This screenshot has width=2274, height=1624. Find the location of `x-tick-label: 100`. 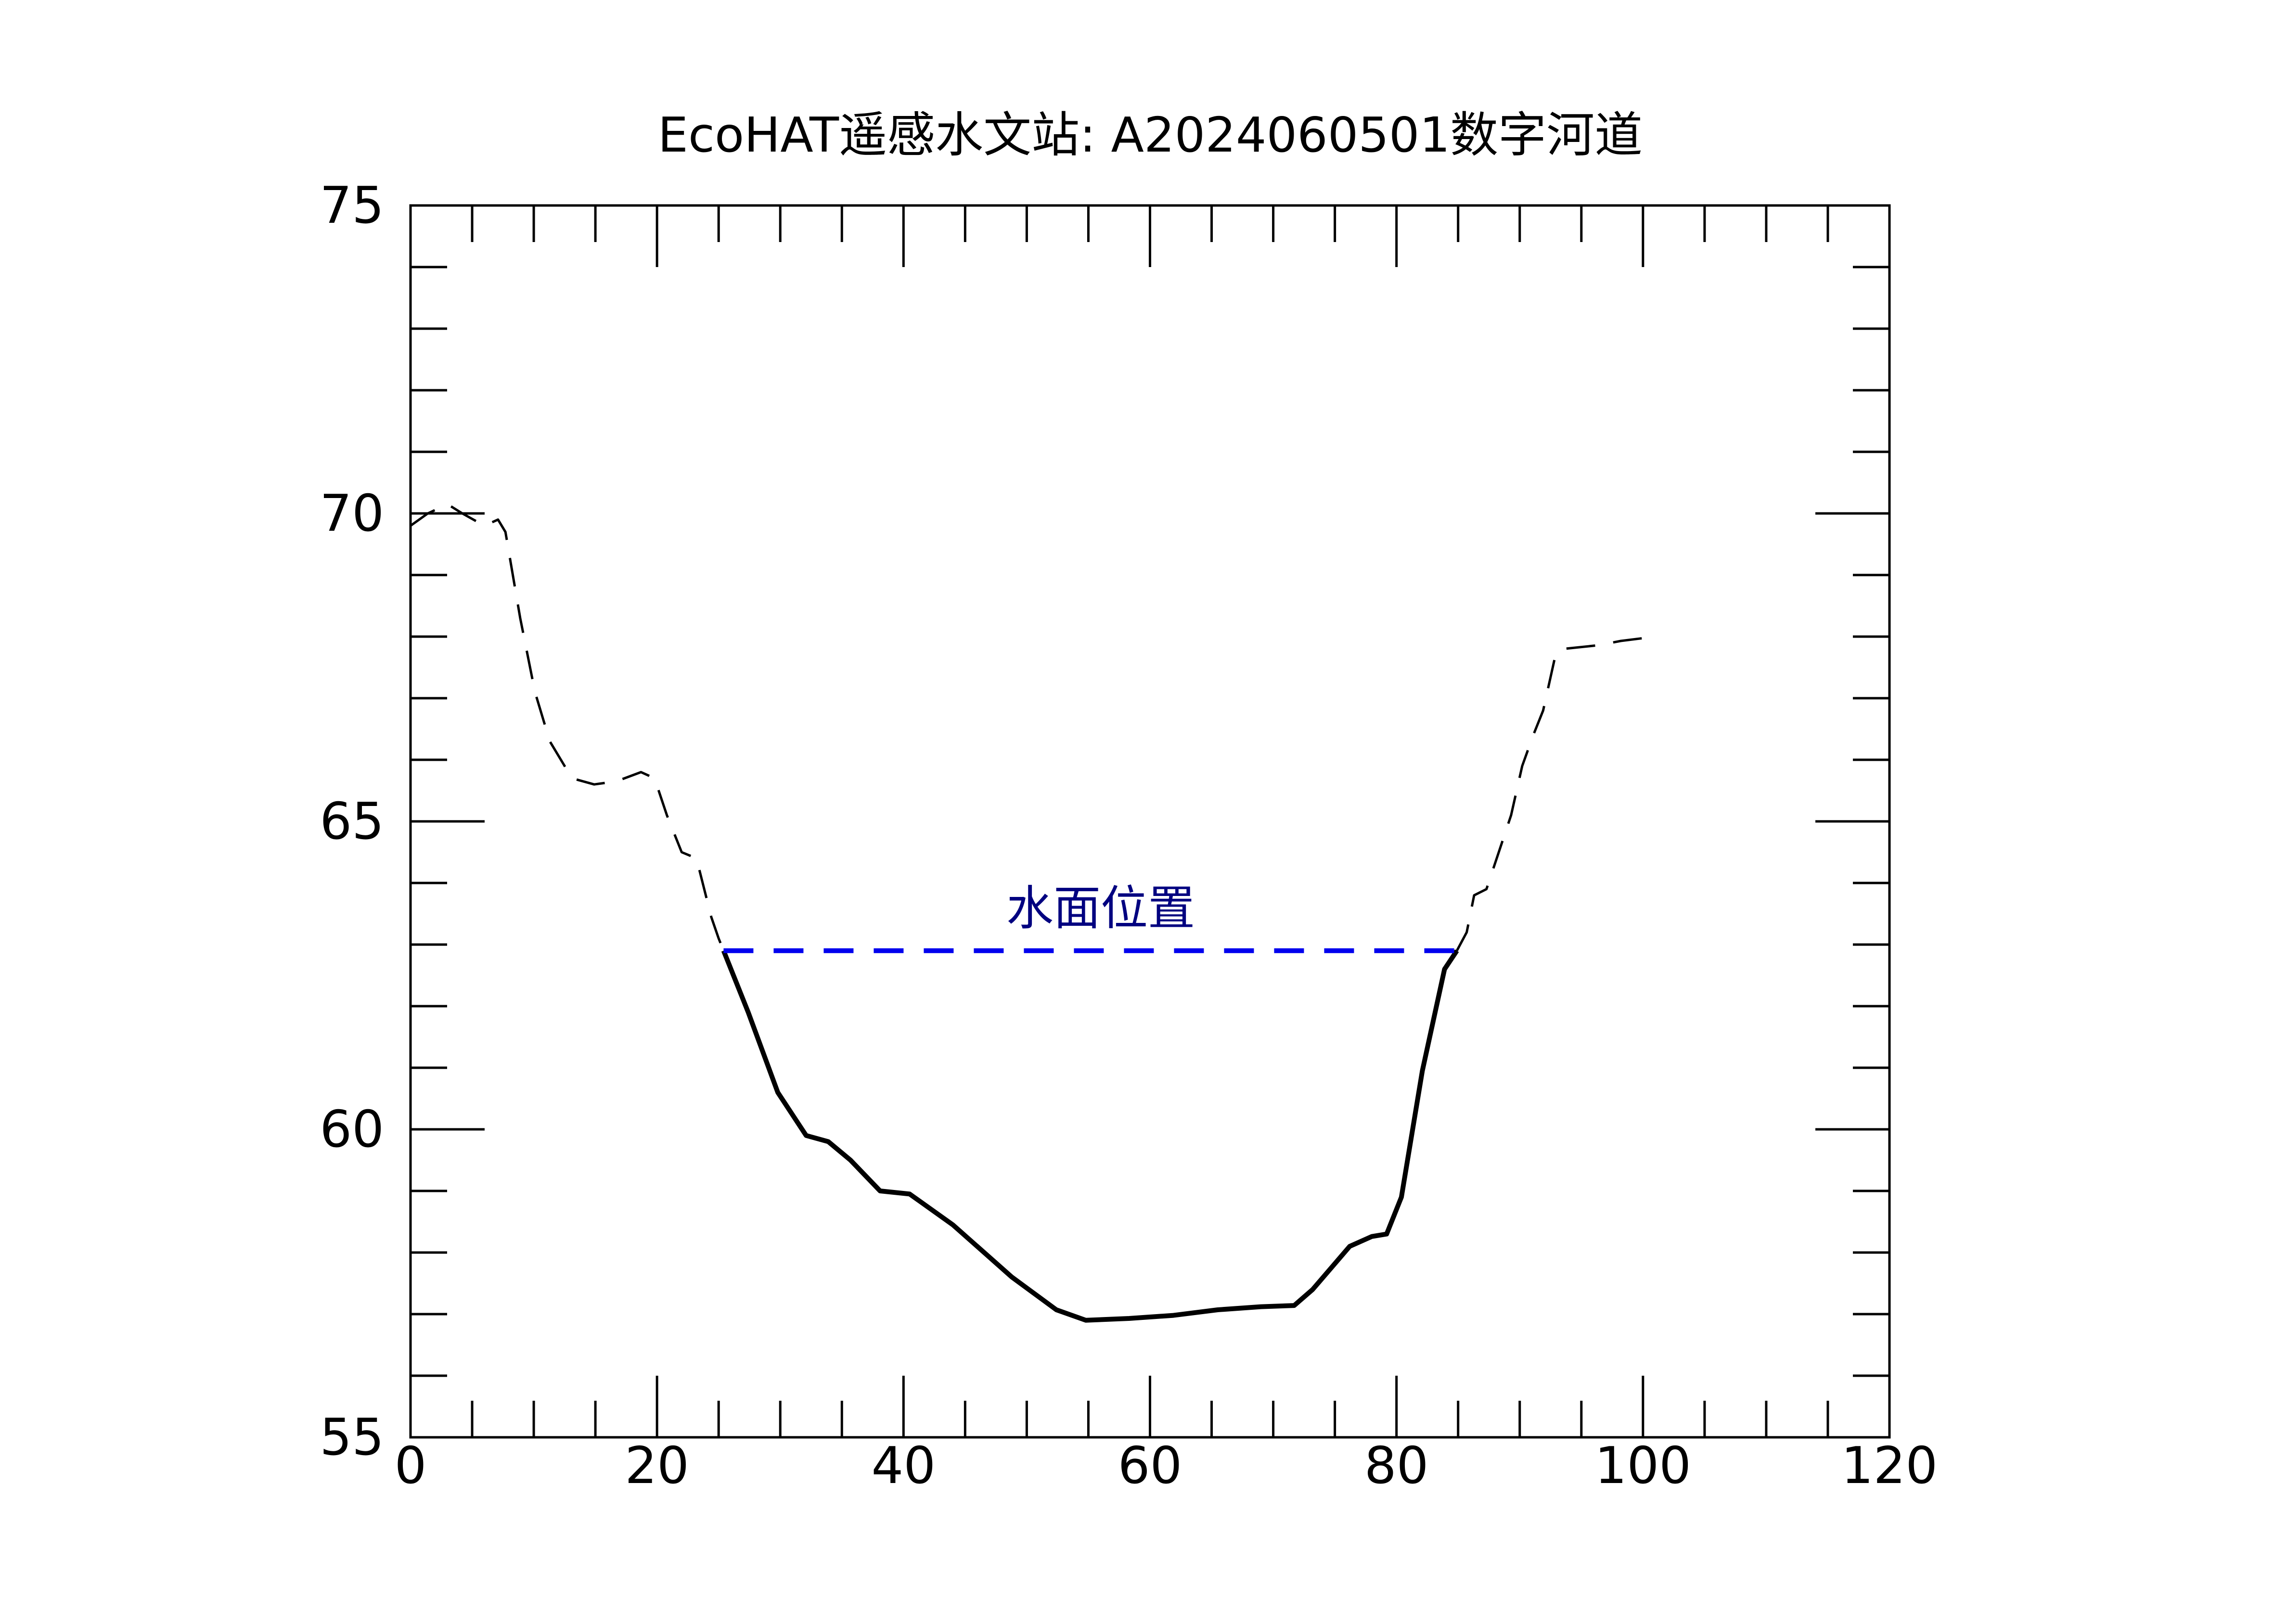

x-tick-label: 100 is located at coordinates (1643, 1465).